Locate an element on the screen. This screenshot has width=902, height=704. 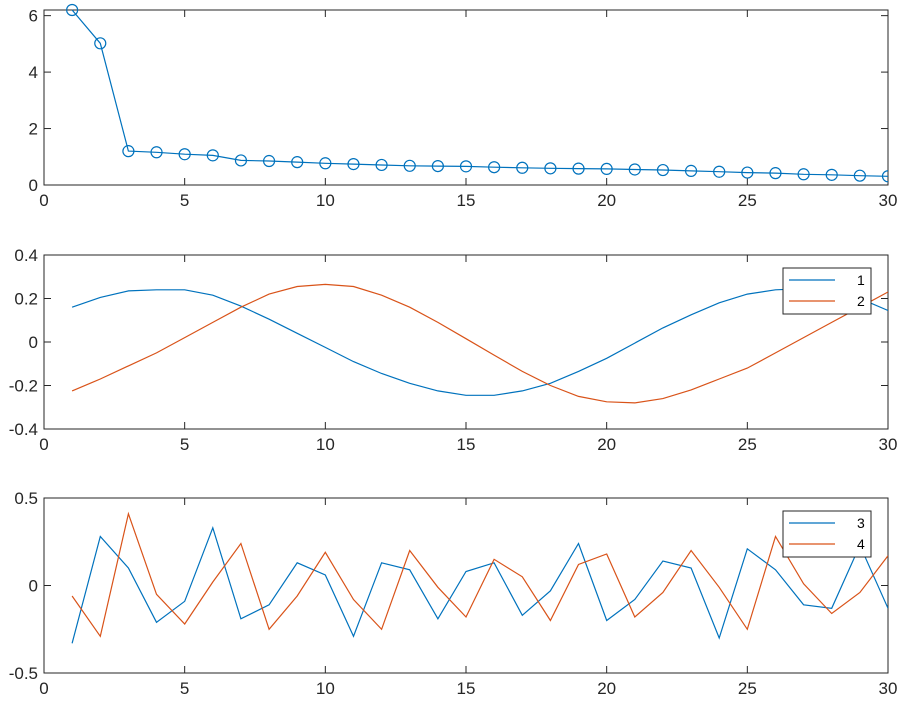
y-tick-label: 4 is located at coordinates (33, 72).